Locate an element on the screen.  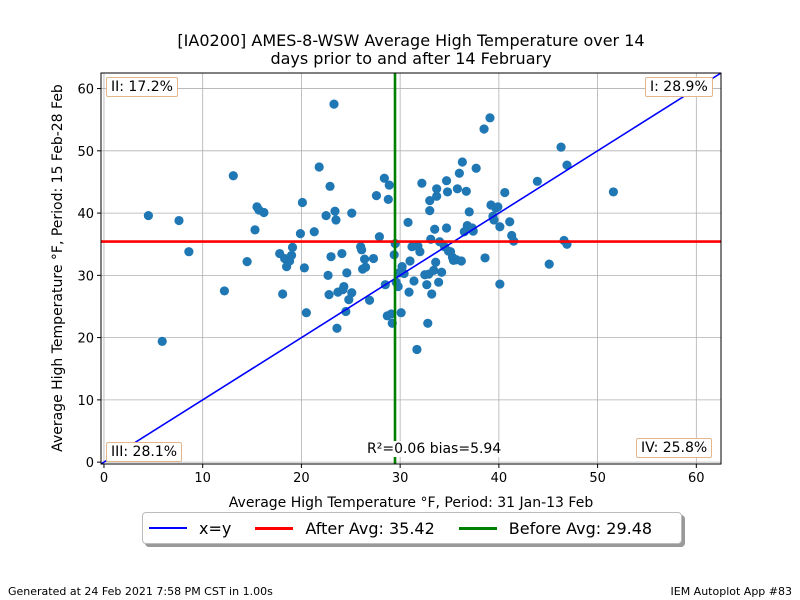
legend-item-before: Before Avg: 29.48 is located at coordinates (555, 528).